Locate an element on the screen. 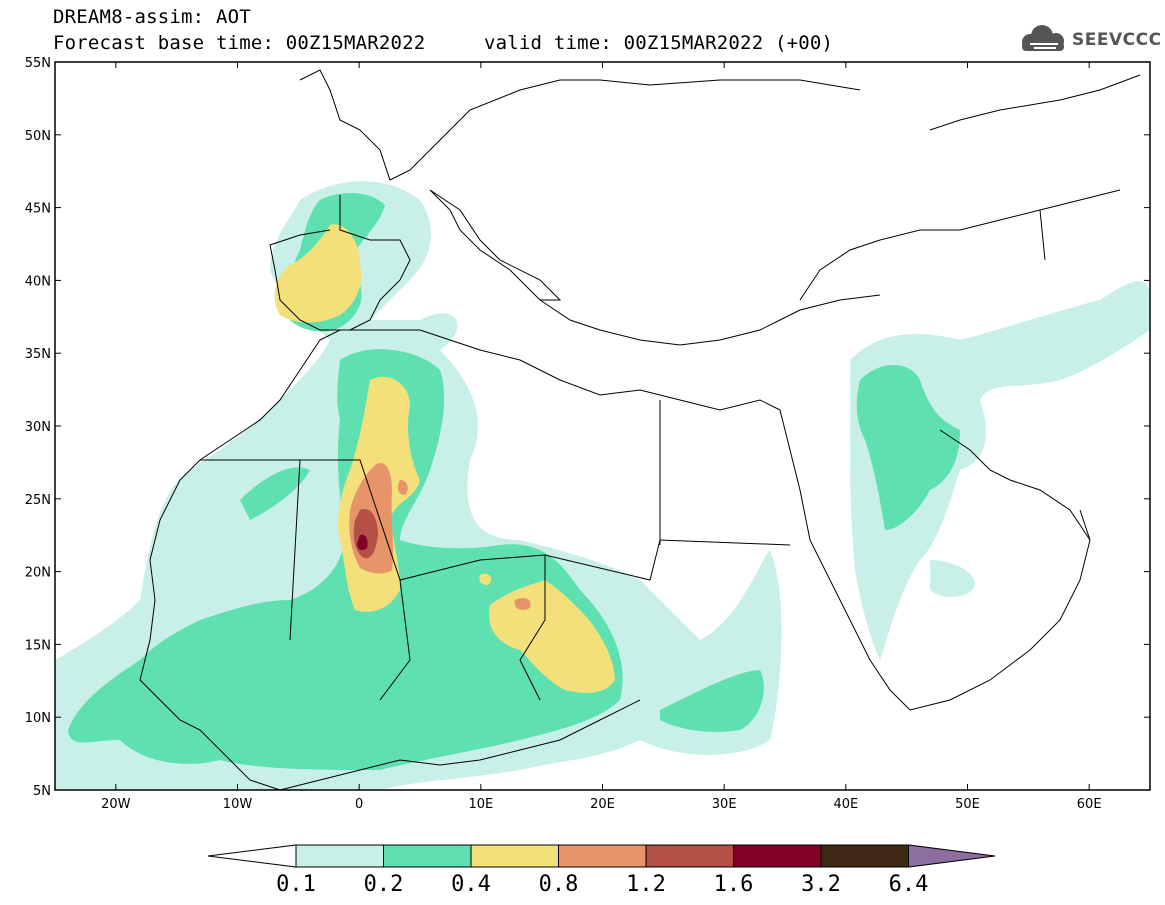 The width and height of the screenshot is (1165, 905). forecast-base-time: Forecast base time: 00Z15MAR2022 is located at coordinates (239, 43).